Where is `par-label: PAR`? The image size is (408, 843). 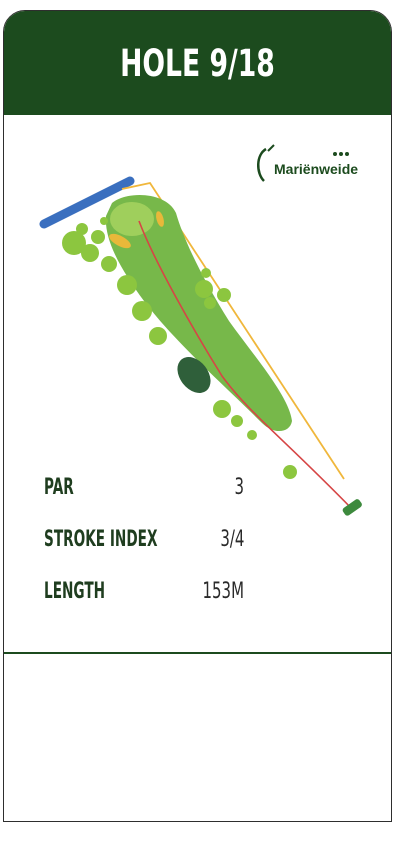
par-label: PAR is located at coordinates (59, 487).